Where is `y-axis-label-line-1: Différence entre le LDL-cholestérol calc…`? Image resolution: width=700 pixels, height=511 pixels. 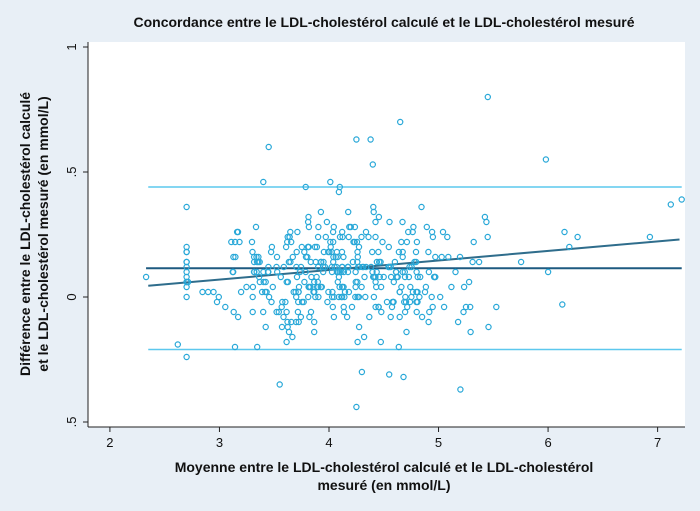 y-axis-label-line-1: Différence entre le LDL-cholestérol calc… is located at coordinates (25, 234).